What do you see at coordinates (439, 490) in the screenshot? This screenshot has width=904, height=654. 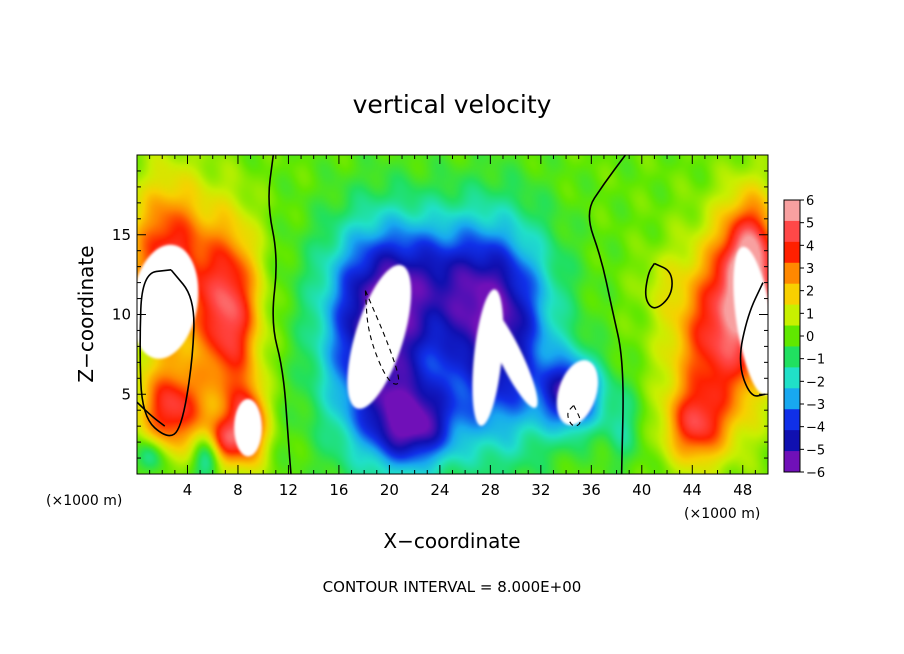 I see `x-tick-label-24: 24` at bounding box center [439, 490].